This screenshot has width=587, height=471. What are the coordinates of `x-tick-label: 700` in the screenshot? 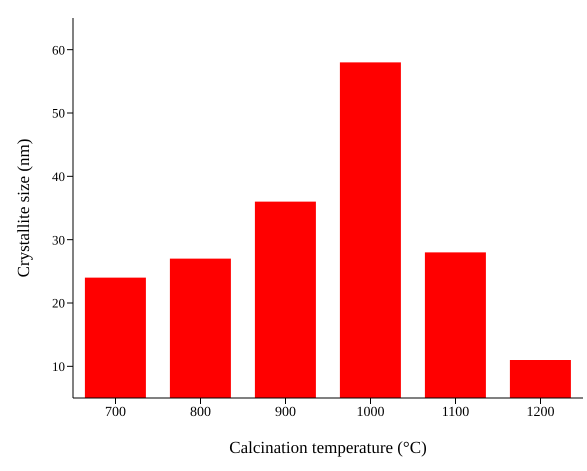 It's located at (115, 412).